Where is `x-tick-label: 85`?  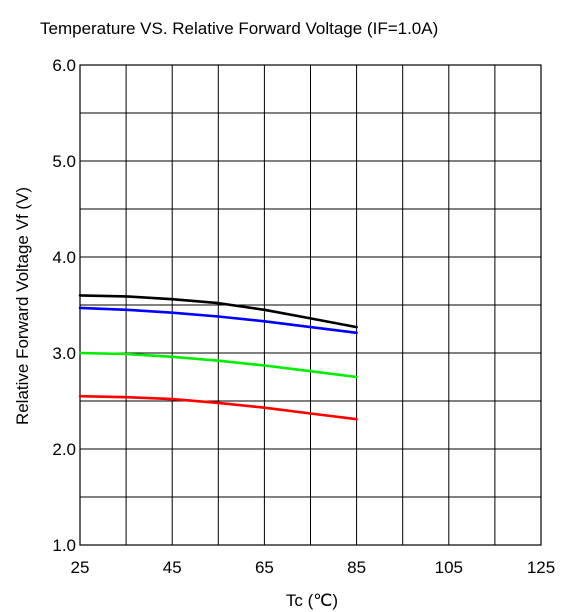
x-tick-label: 85 is located at coordinates (356, 567).